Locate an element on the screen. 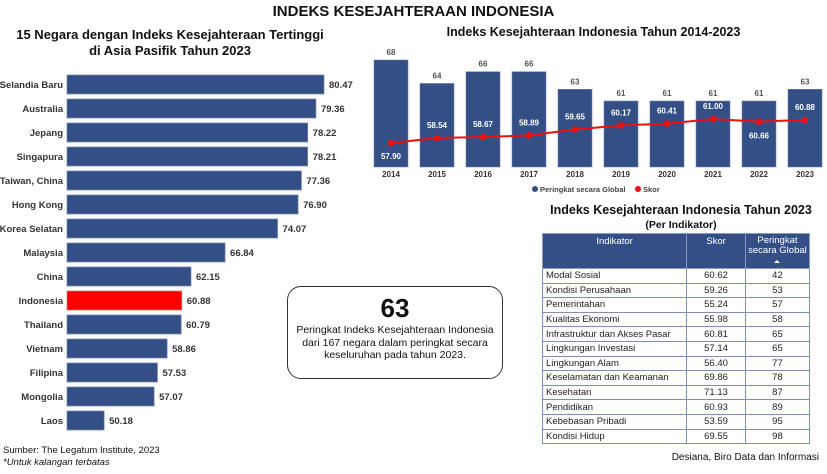 The image size is (827, 474). country-value-label: 62.15 is located at coordinates (208, 277).